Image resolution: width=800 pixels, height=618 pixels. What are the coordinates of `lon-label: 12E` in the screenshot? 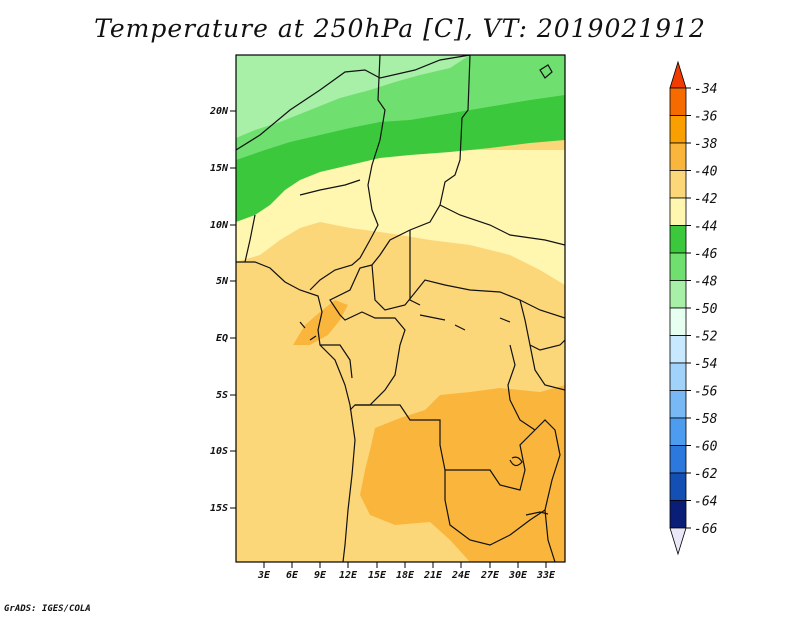 It's located at (348, 575).